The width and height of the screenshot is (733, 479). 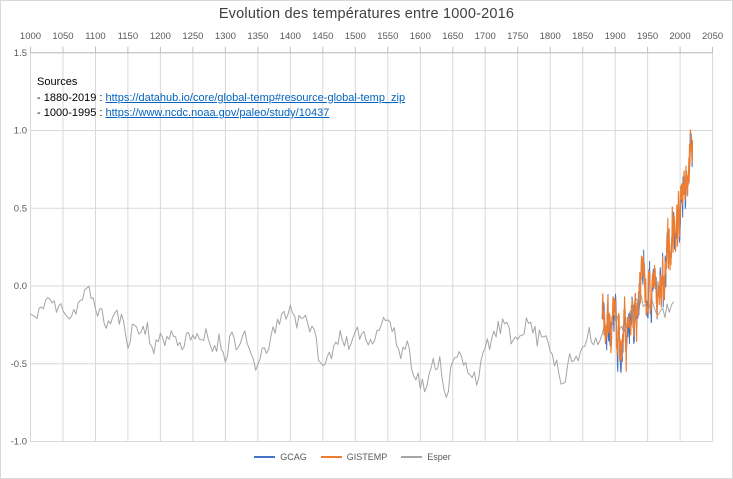 I want to click on x-tick-label: 1650, so click(x=452, y=36).